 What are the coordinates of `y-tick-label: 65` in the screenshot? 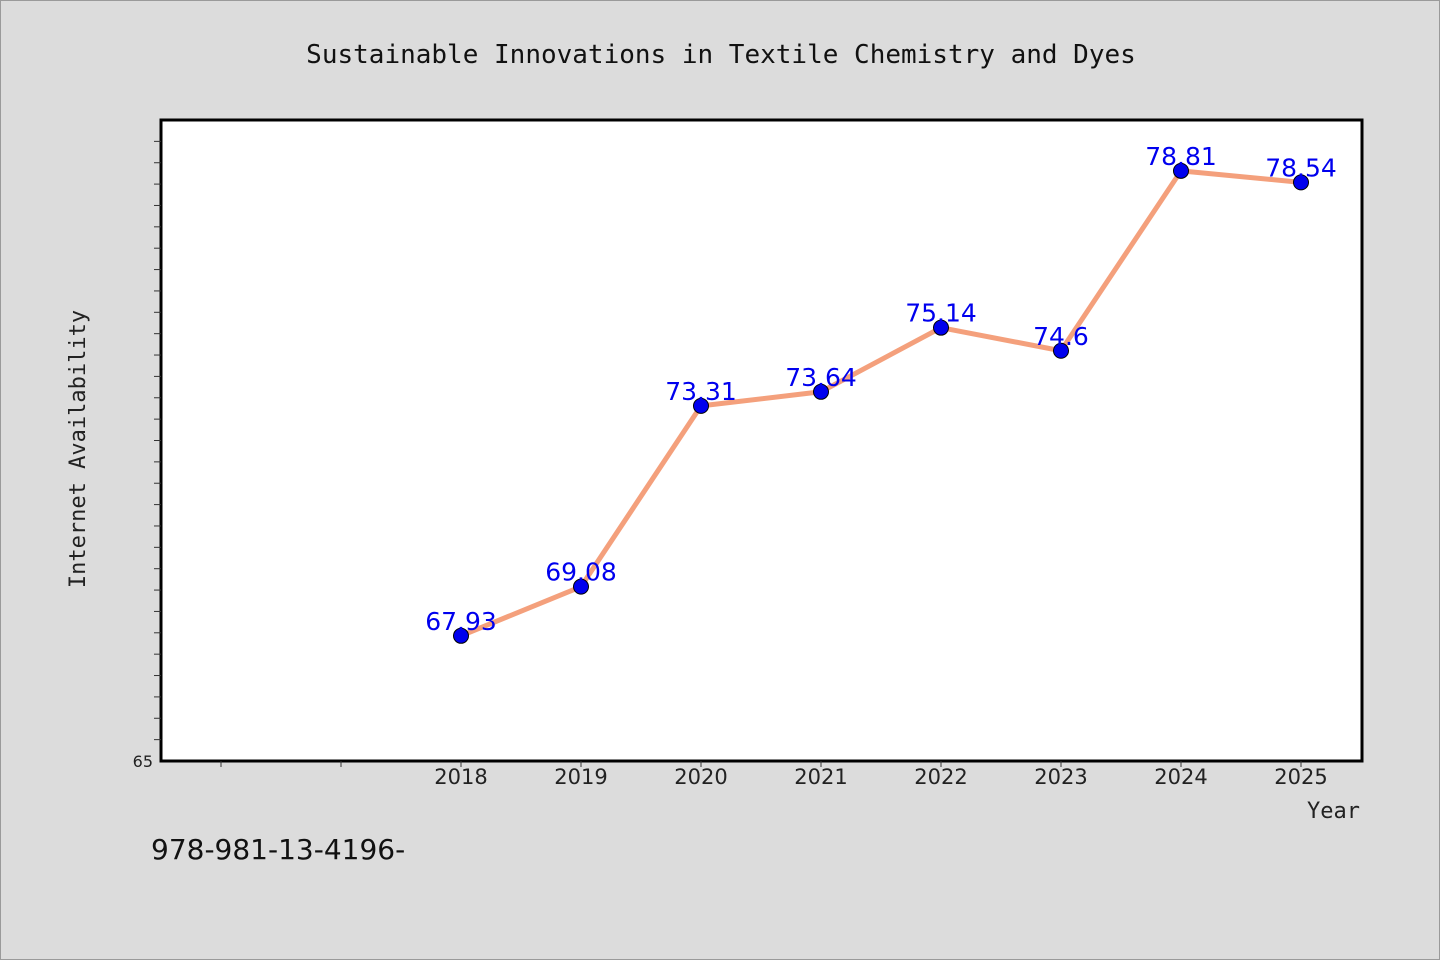 It's located at (143, 761).